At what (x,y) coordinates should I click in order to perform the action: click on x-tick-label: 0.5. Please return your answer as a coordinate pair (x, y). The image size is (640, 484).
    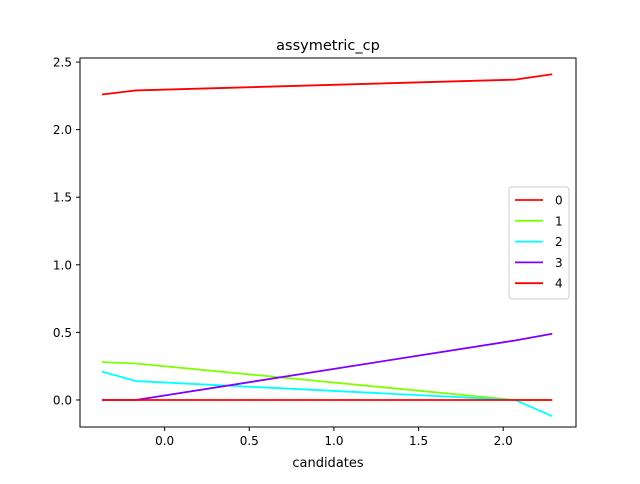
    Looking at the image, I should click on (249, 441).